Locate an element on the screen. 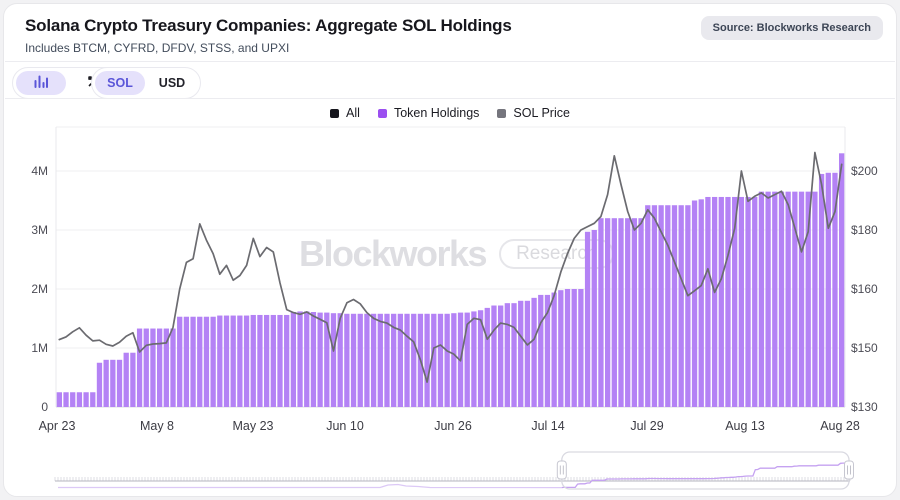  bar-chart-view-button is located at coordinates (41, 83).